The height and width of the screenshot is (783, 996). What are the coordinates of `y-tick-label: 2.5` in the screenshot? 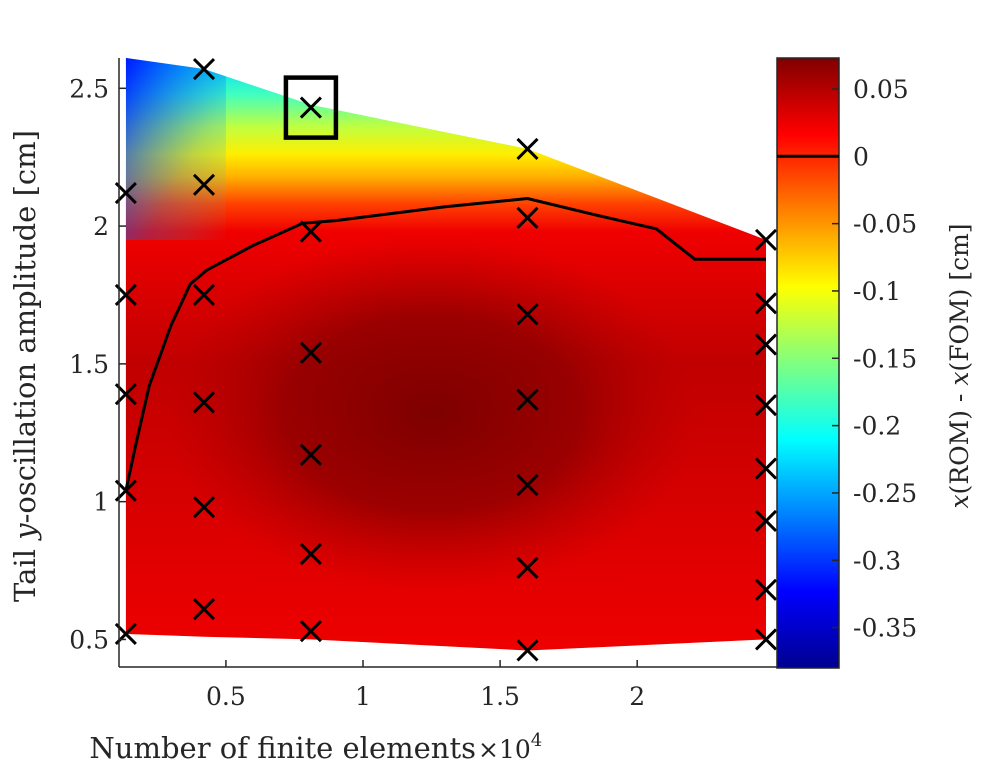 It's located at (89, 88).